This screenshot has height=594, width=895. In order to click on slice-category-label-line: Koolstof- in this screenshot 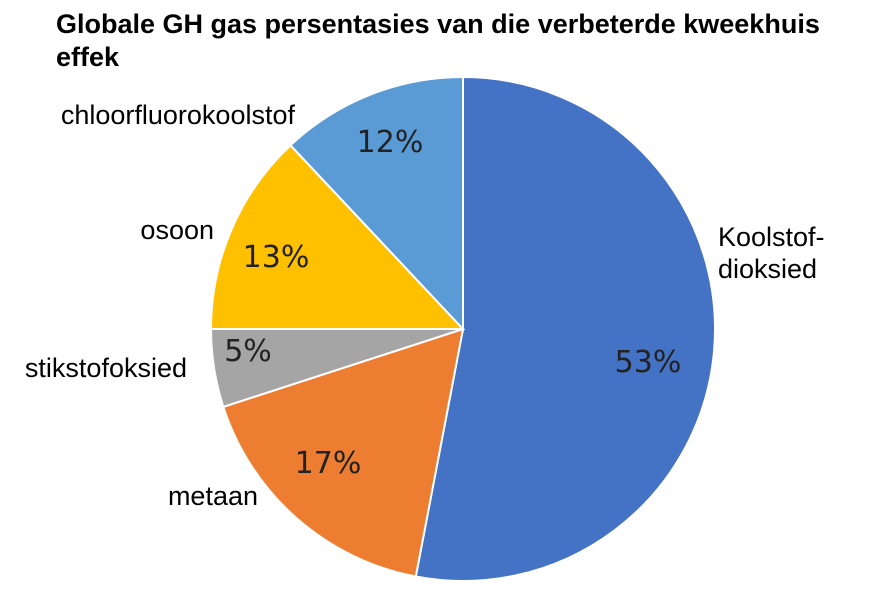, I will do `click(771, 237)`.